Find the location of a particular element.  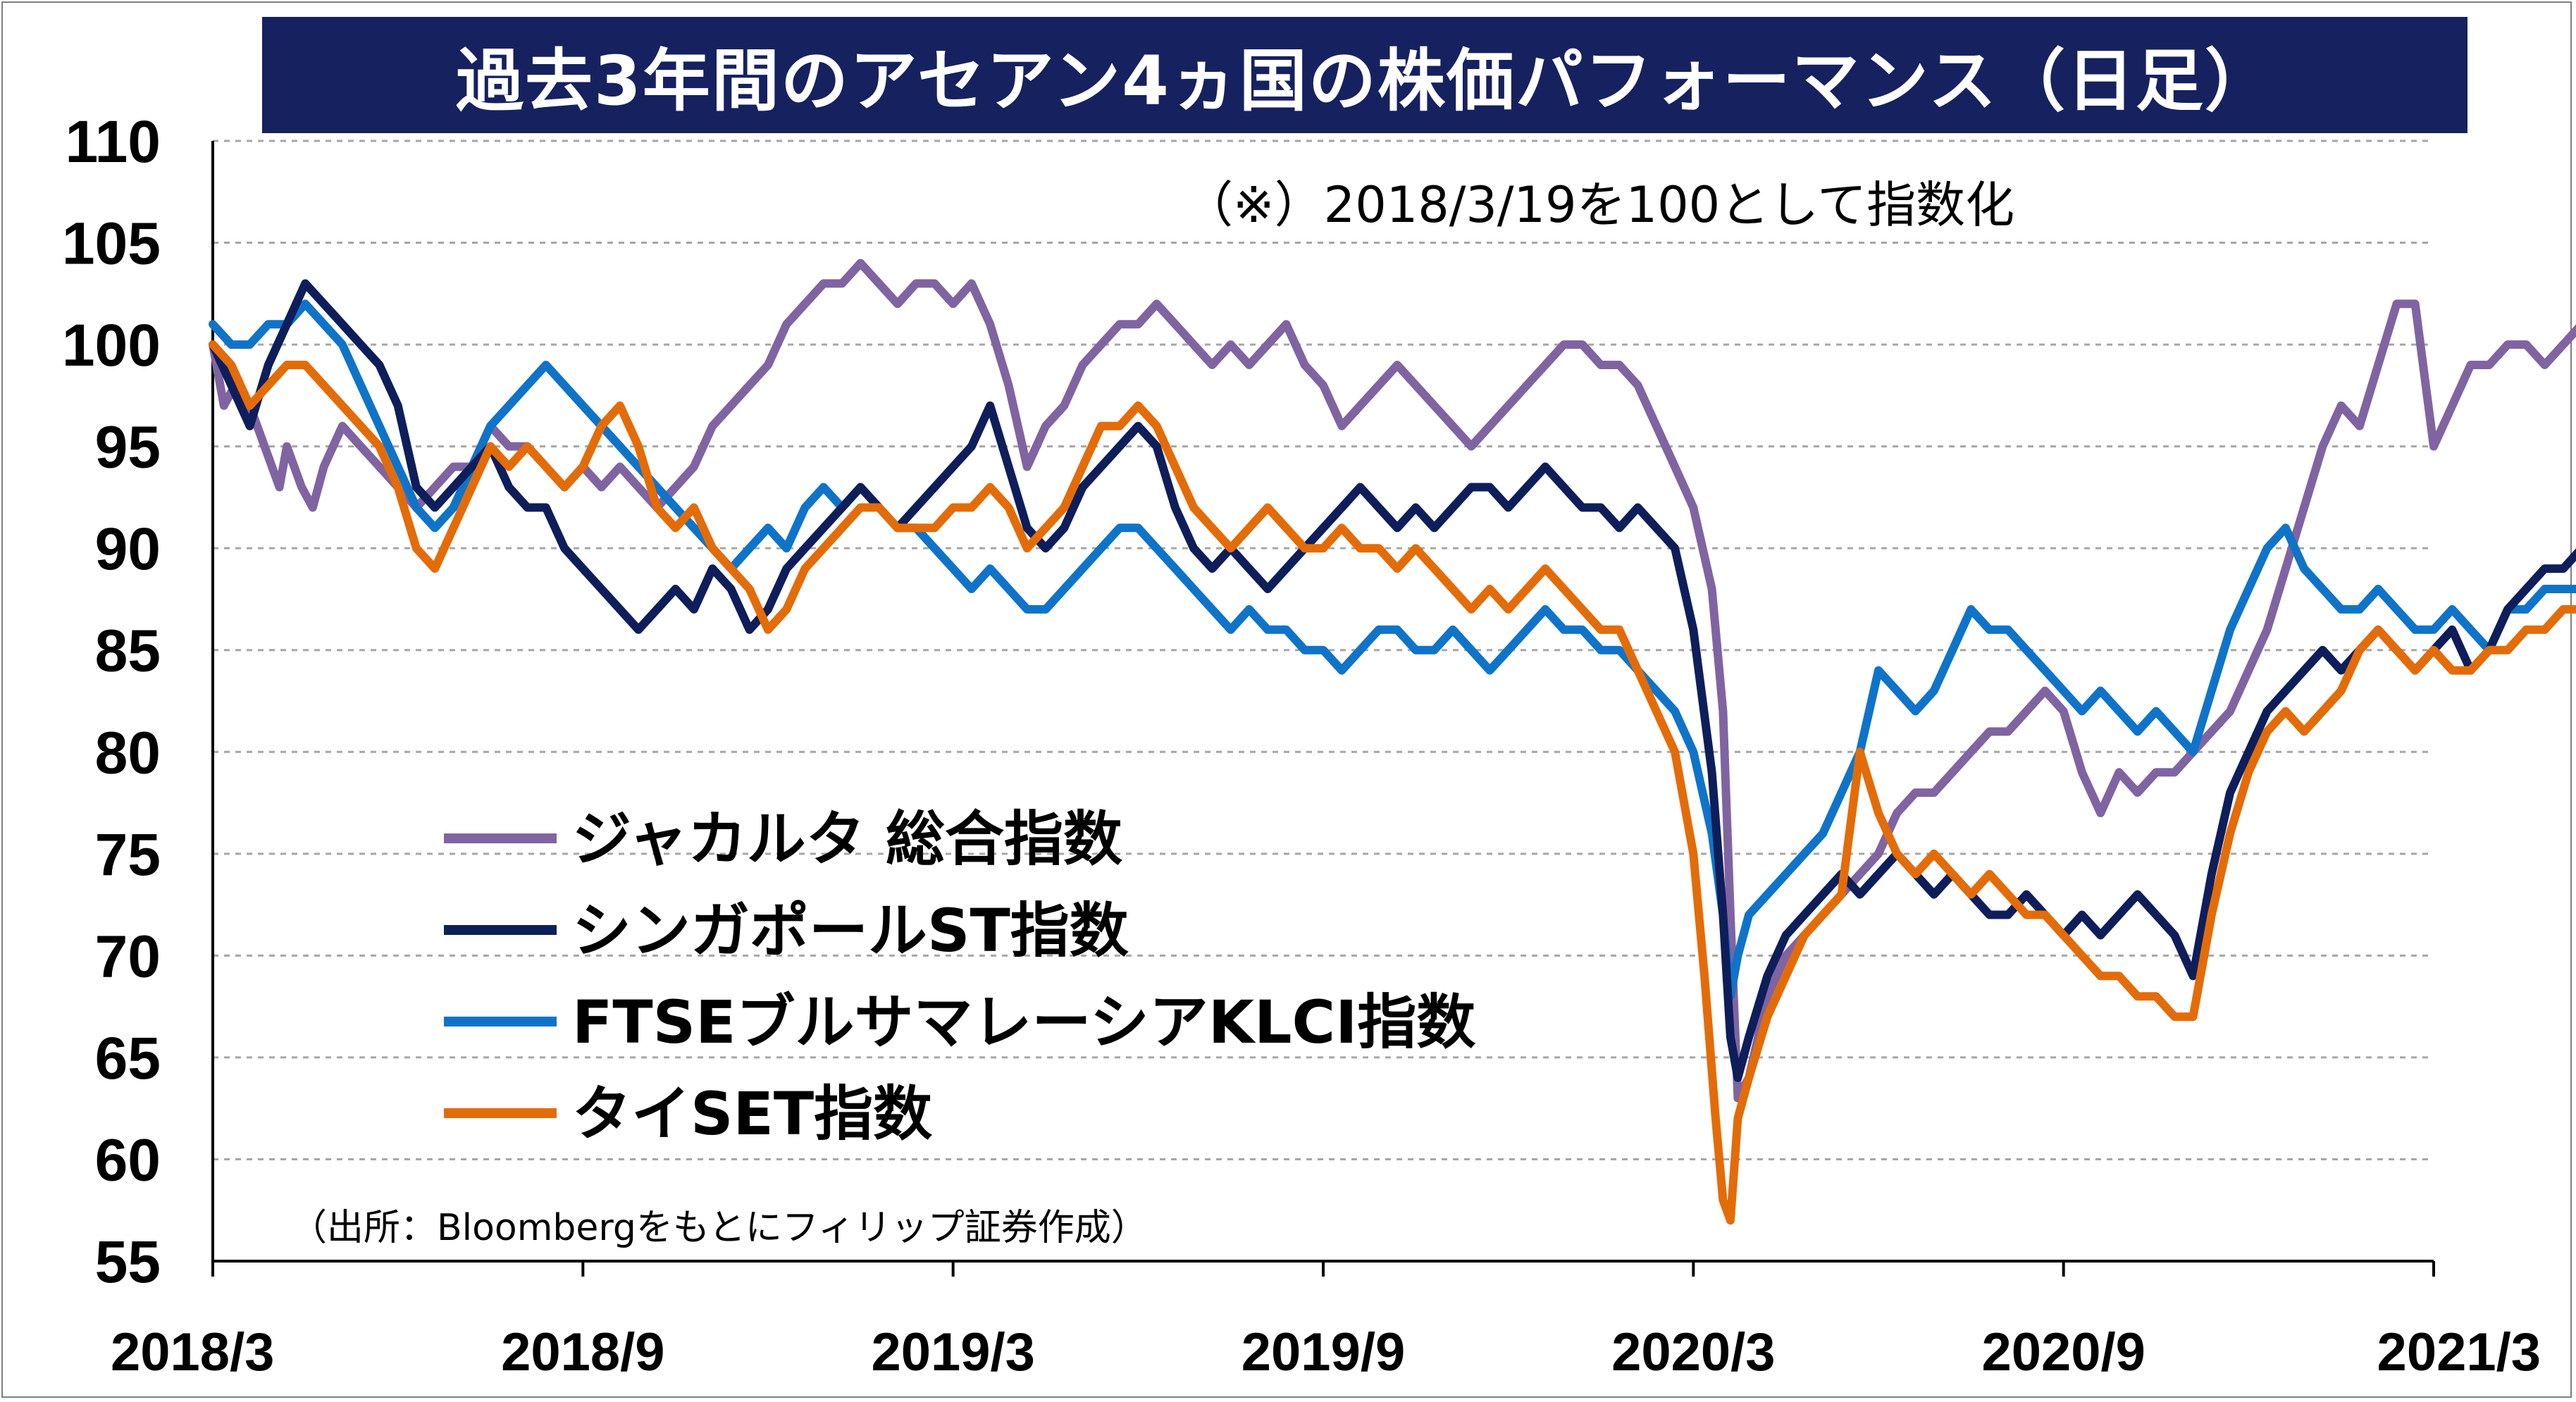

title-bar: 過去3年間のアセアン4ヵ国の株価パフォーマンス（日足） is located at coordinates (1364, 75).